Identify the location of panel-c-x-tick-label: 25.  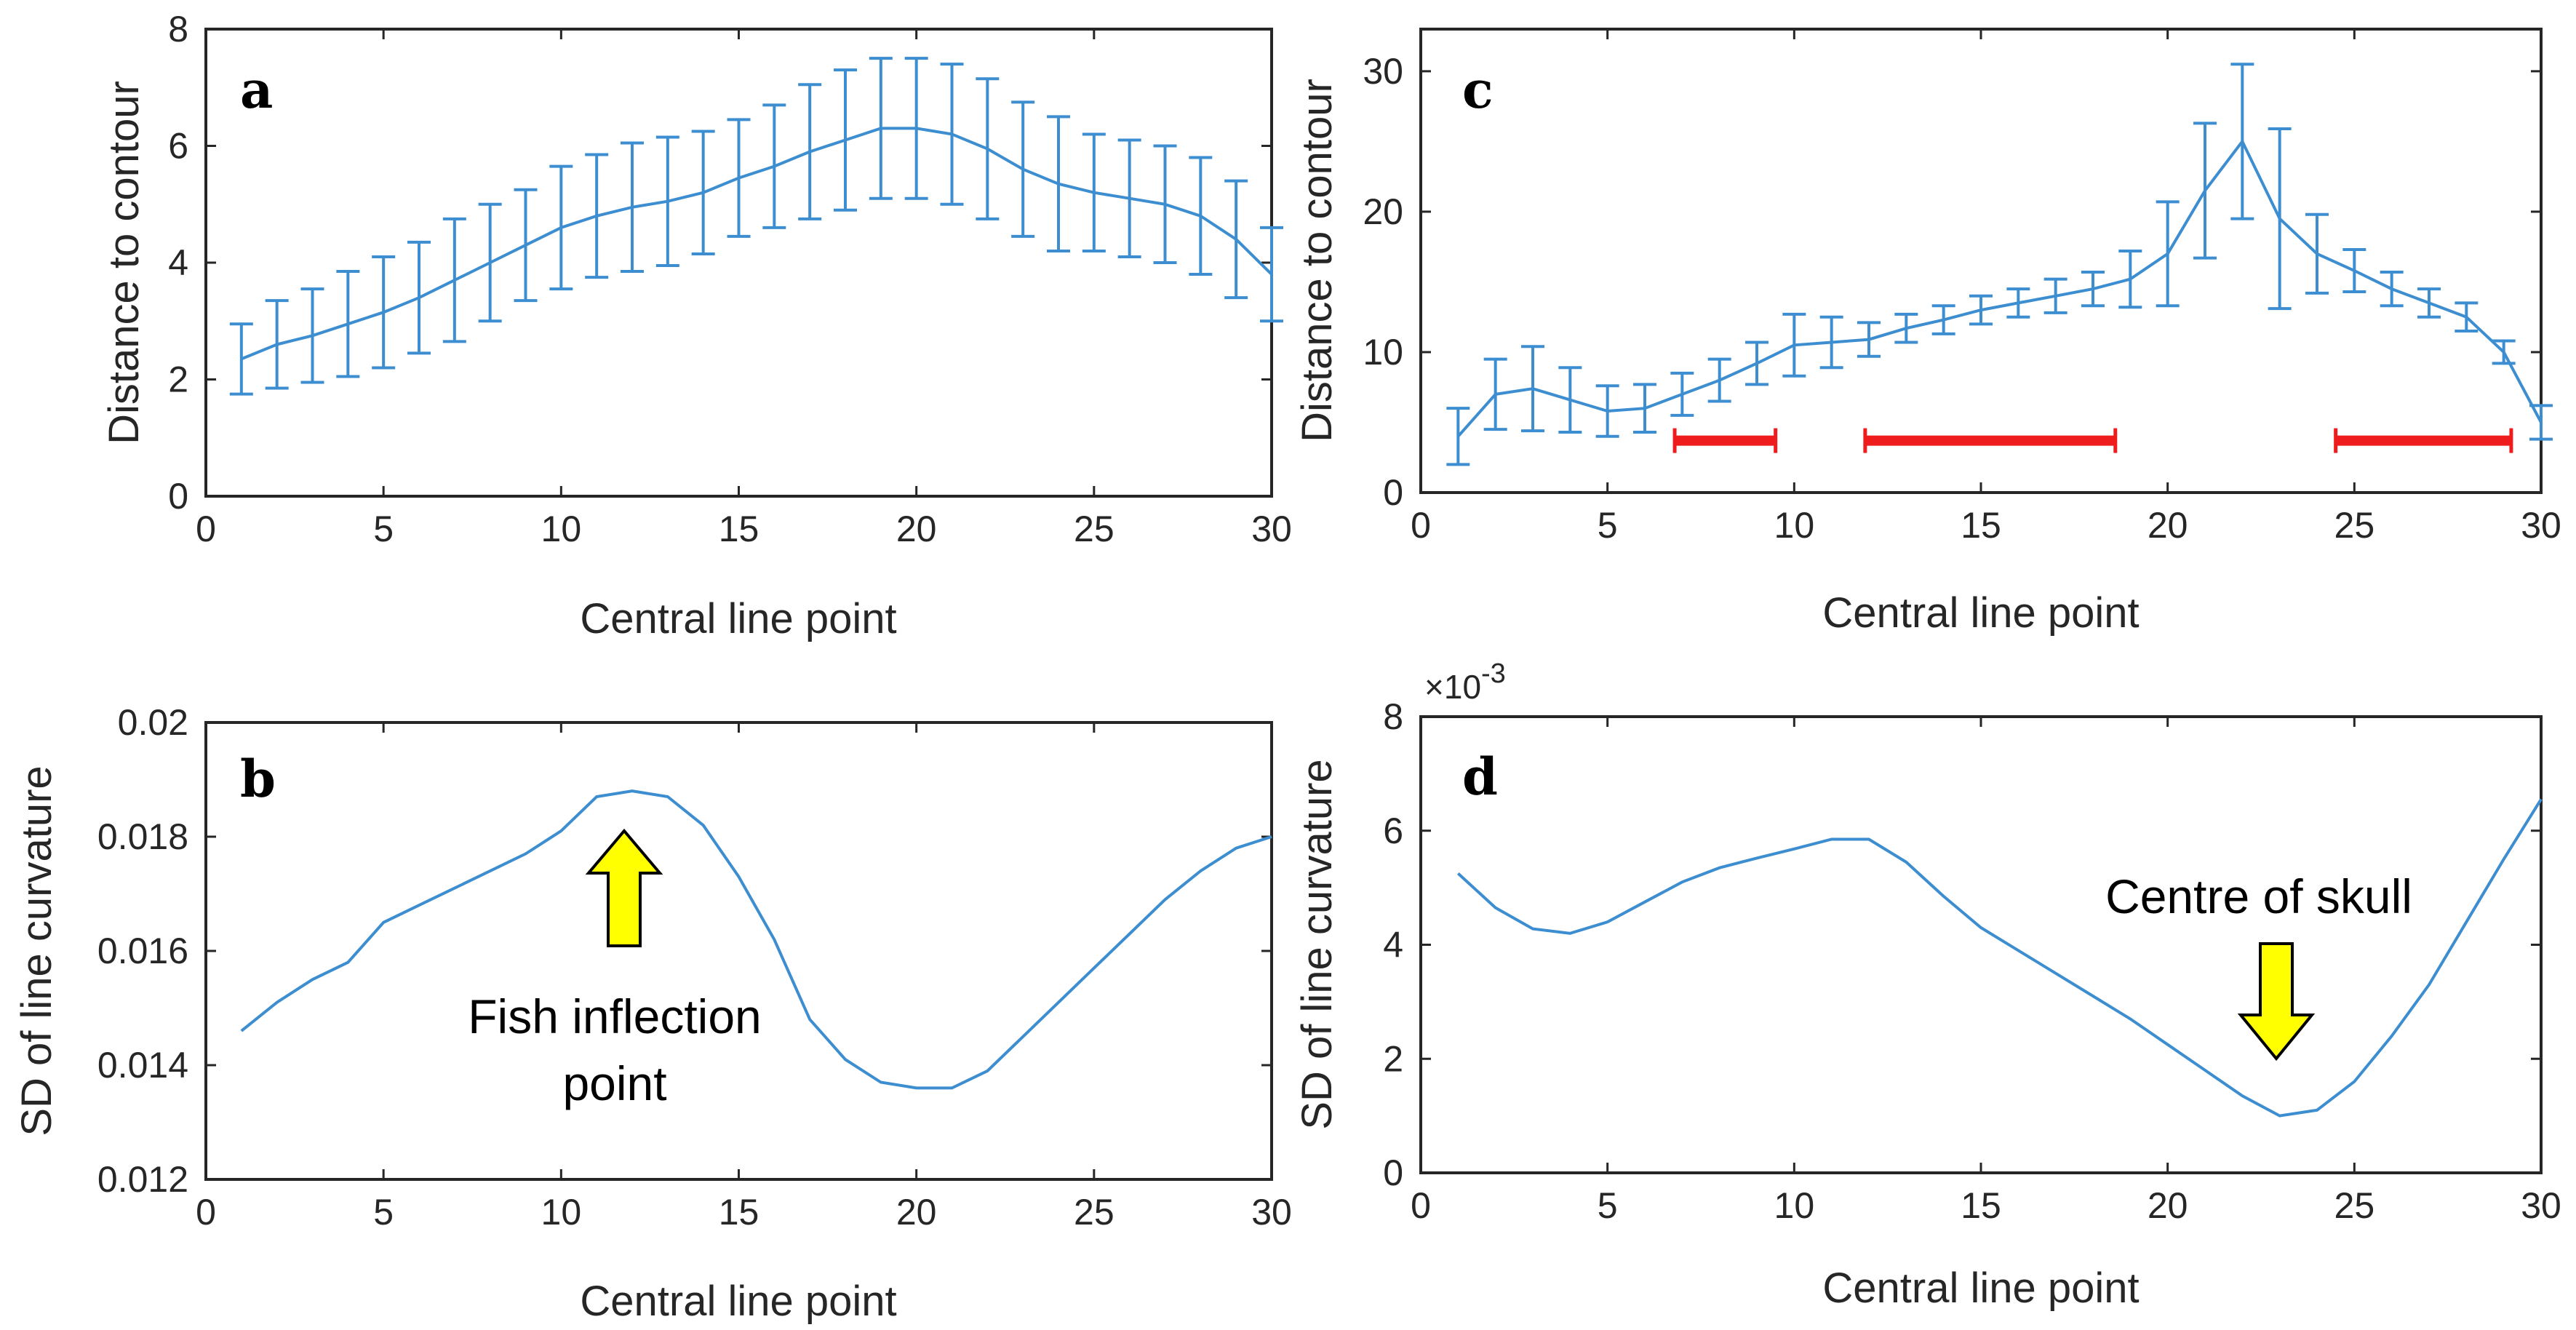
(2354, 525).